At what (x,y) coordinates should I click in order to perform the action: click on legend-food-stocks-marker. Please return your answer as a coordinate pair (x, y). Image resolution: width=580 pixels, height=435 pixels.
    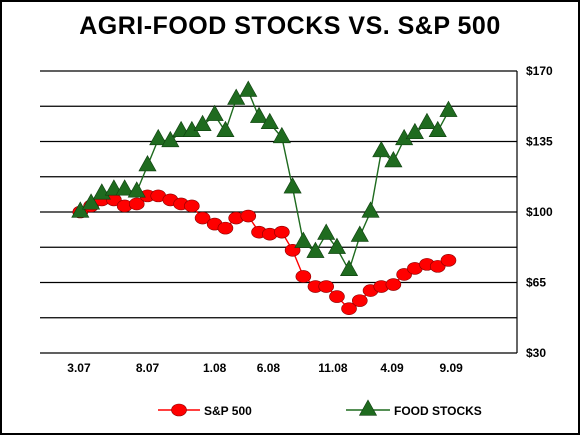
    Looking at the image, I should click on (368, 407).